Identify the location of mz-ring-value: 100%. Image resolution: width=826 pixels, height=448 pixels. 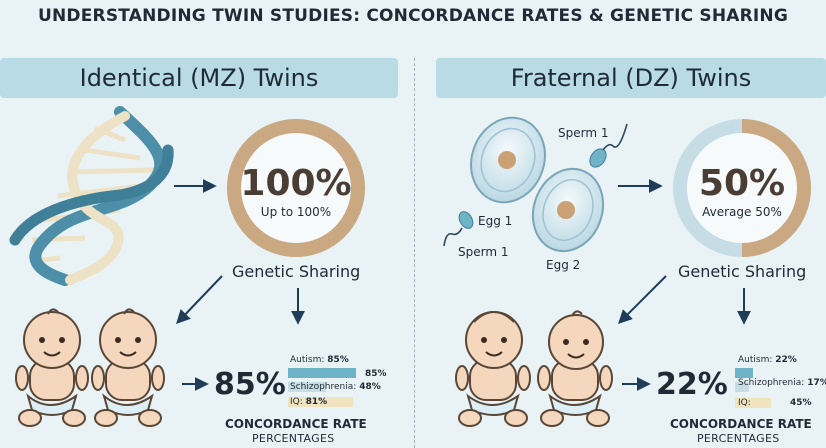
(296, 183).